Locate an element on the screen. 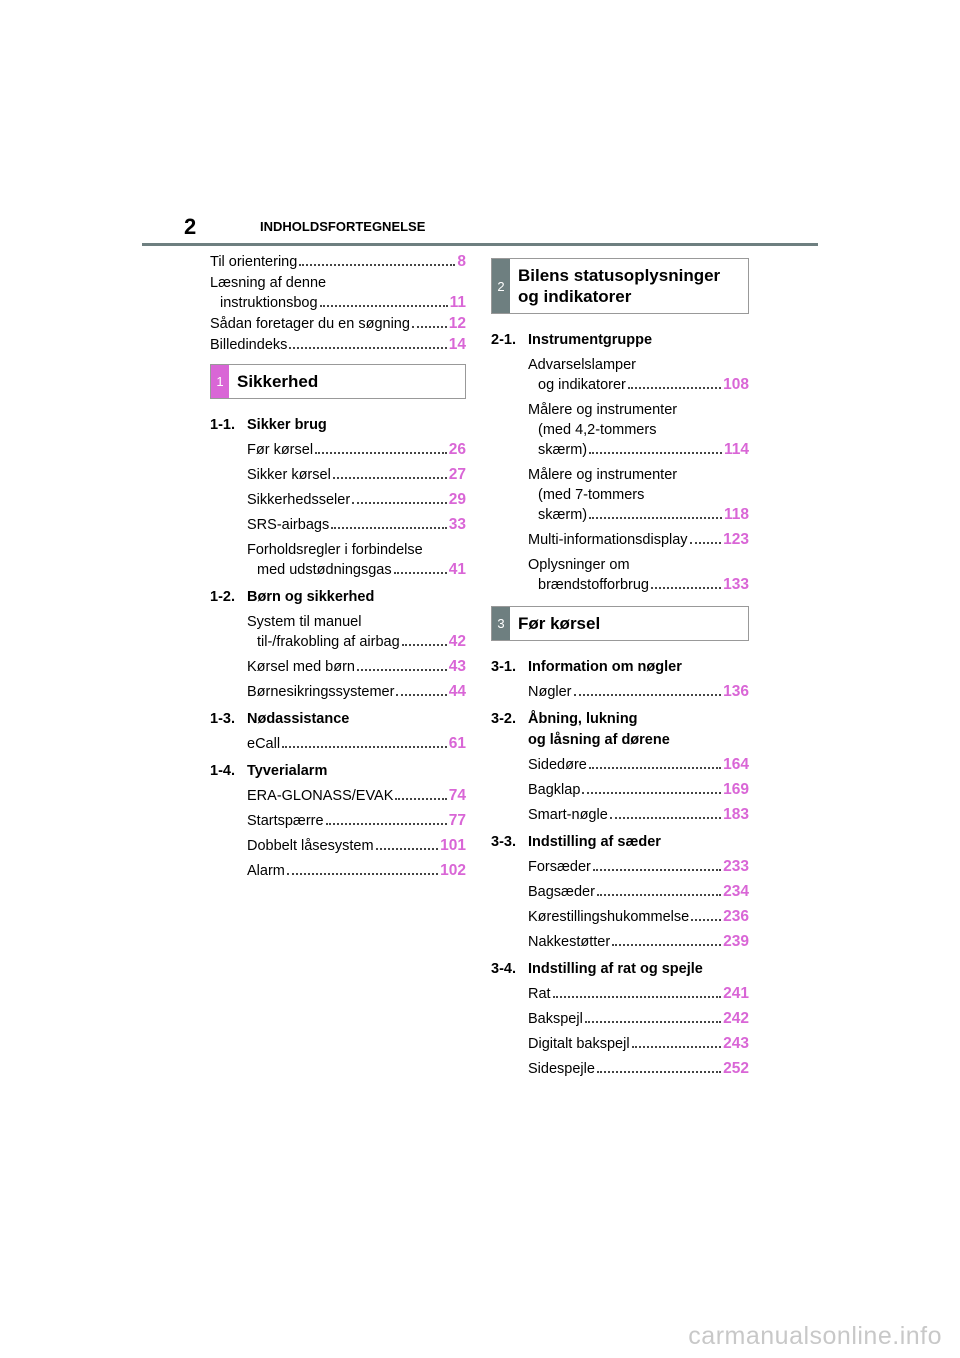 This screenshot has height=1358, width=960. subsection-heading: 1-4. Tyverialarm is located at coordinates (338, 771).